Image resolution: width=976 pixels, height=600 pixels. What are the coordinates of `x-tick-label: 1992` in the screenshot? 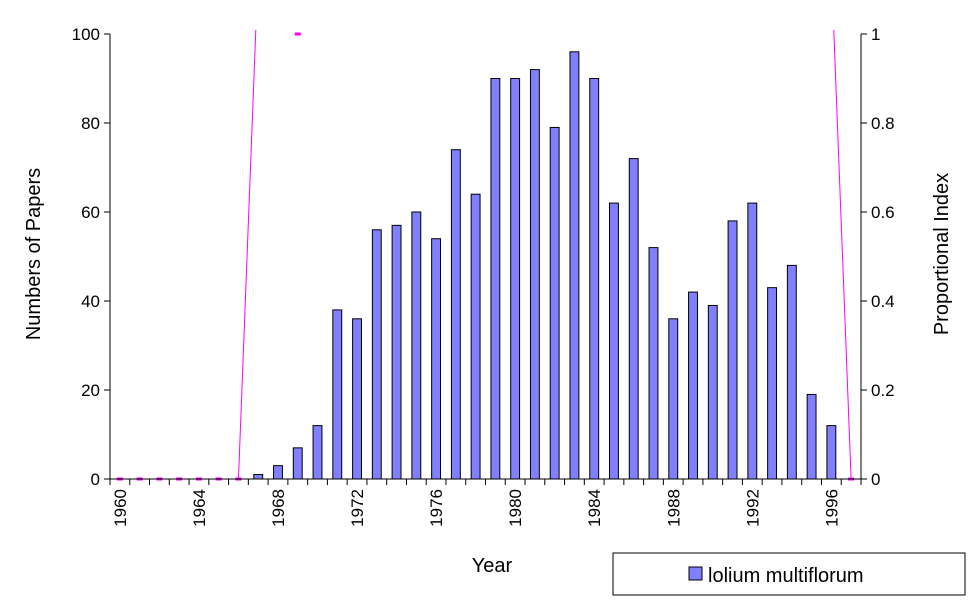 It's located at (752, 508).